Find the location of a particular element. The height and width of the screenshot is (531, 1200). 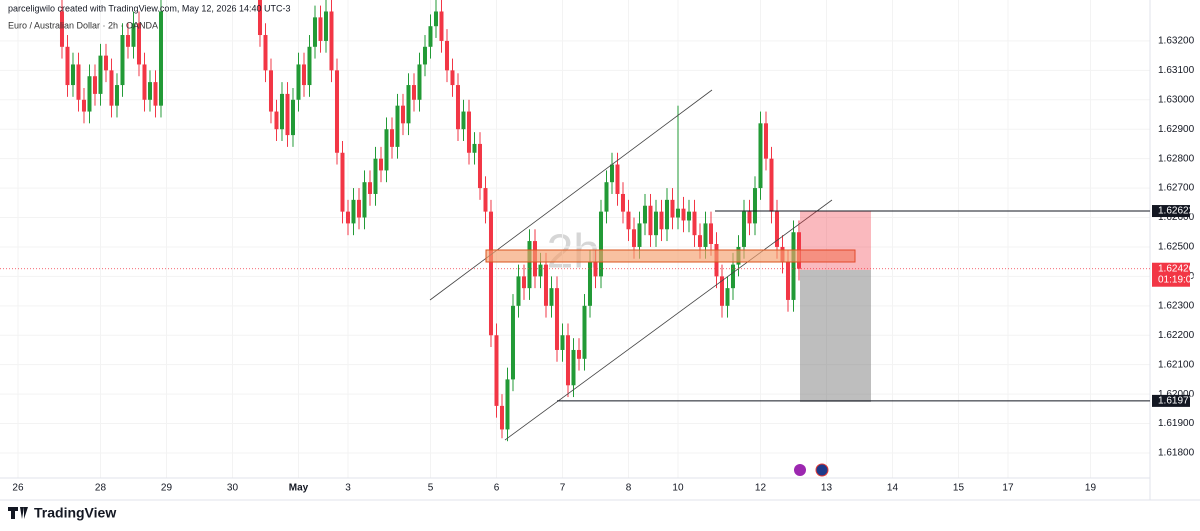

stop-zone is located at coordinates (835, 240).